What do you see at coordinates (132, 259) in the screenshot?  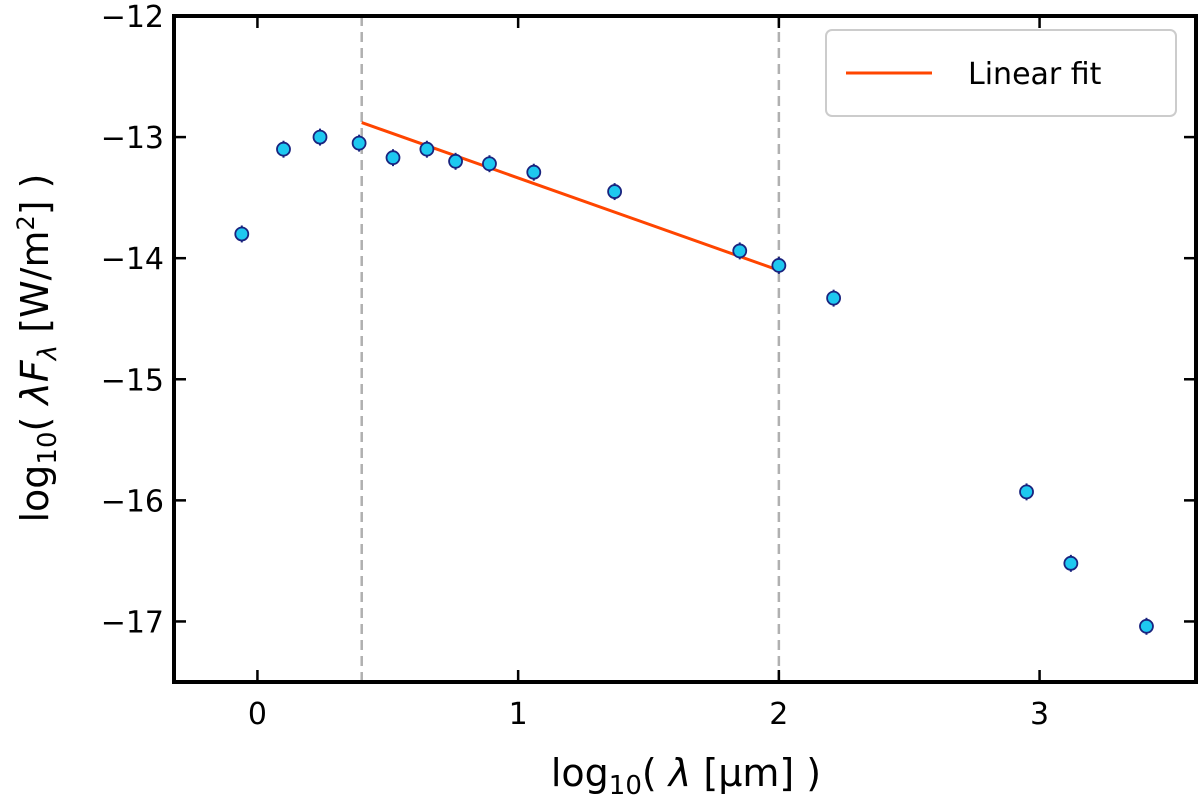 I see `y-tick-label: −14` at bounding box center [132, 259].